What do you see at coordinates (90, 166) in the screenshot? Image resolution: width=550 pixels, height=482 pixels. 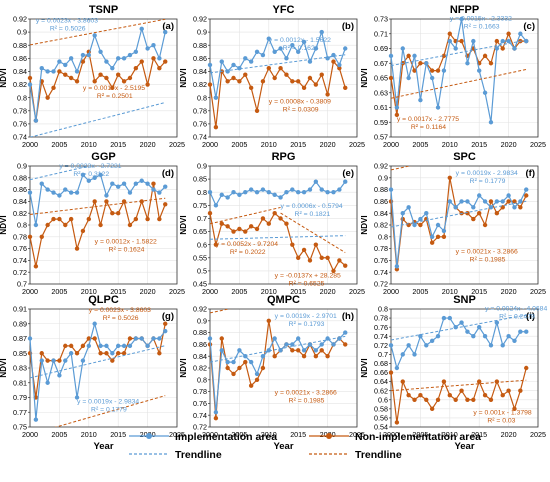 I see `trend-equation: y = 0.0023x - 3.7231` at bounding box center [90, 166].